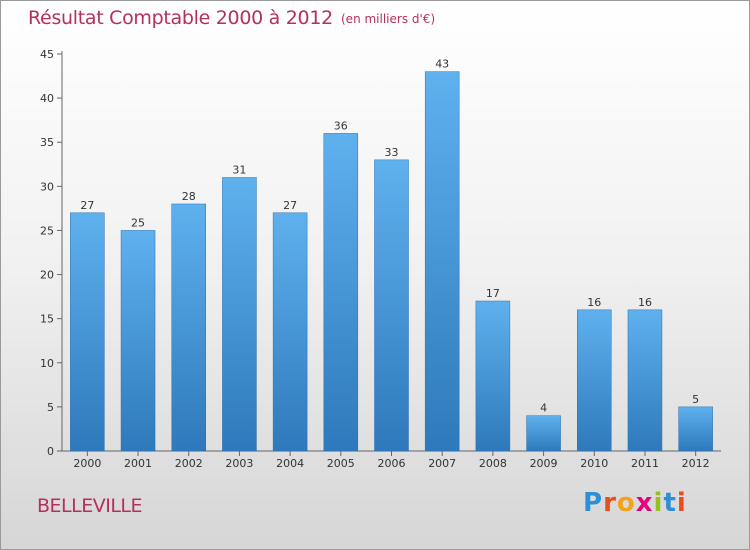  Describe the element at coordinates (645, 302) in the screenshot. I see `data-label-2011: 16` at that location.